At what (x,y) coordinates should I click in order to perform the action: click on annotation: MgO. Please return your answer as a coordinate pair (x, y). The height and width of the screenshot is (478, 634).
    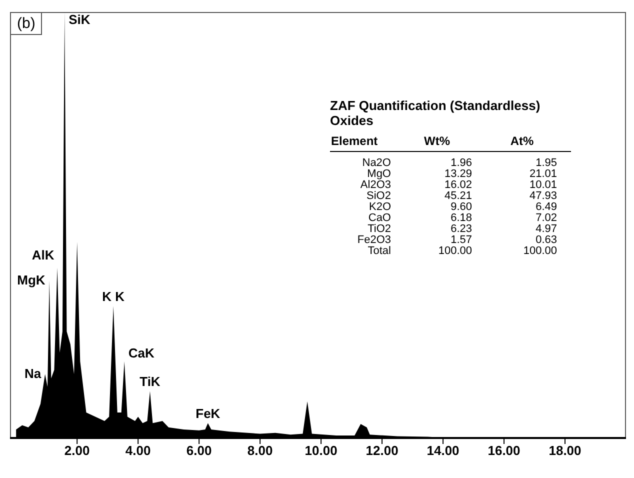
    Looking at the image, I should click on (379, 174).